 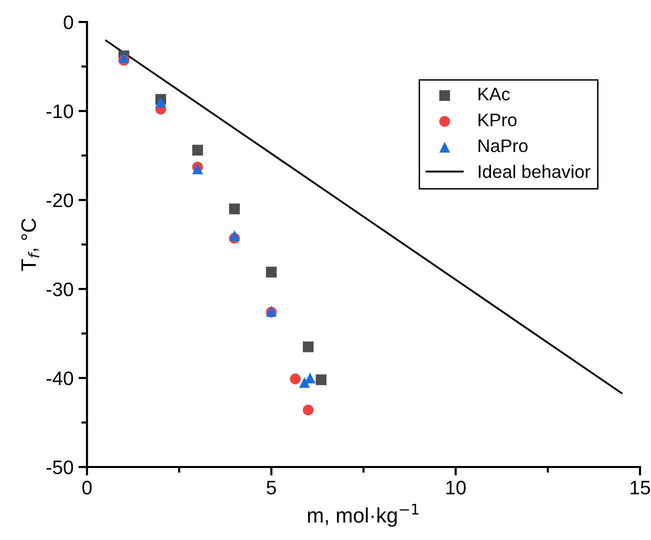 I want to click on y-tick-label: -30, so click(x=60, y=289).